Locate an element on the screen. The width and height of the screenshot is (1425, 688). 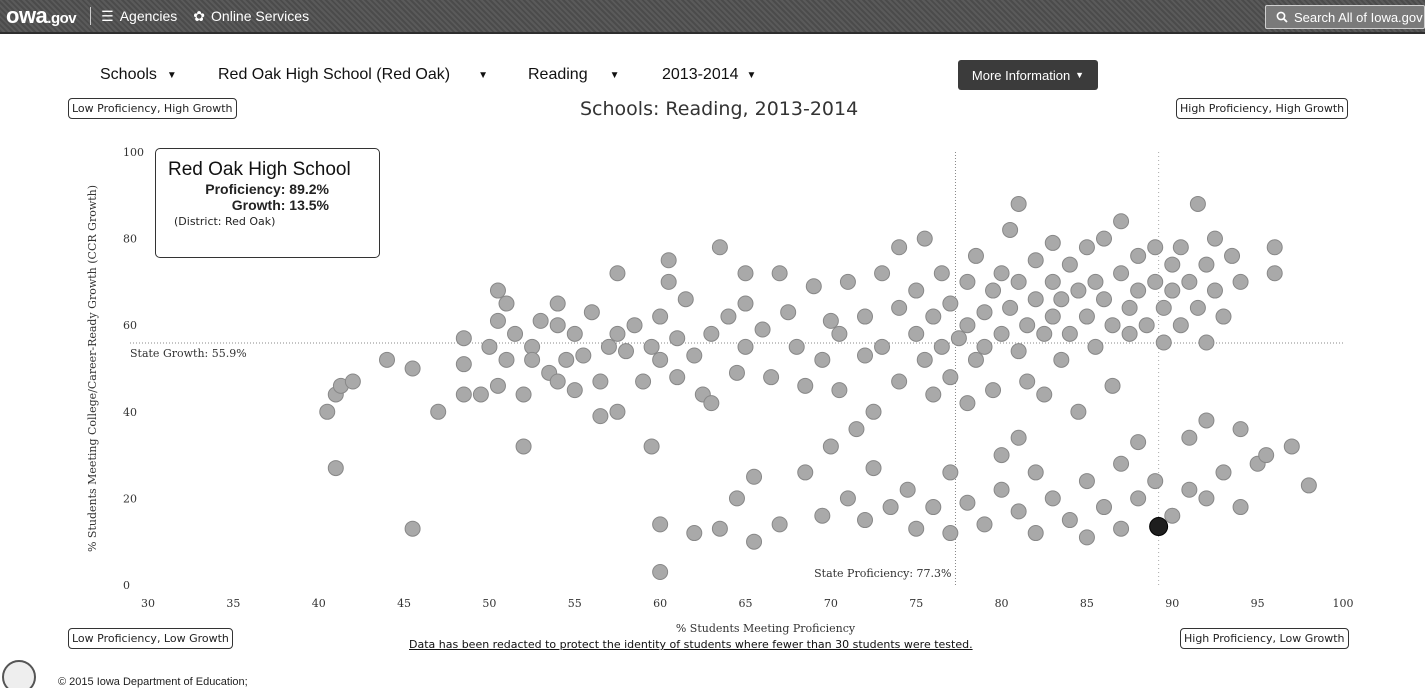
x-tick-label: 30 is located at coordinates (148, 603).